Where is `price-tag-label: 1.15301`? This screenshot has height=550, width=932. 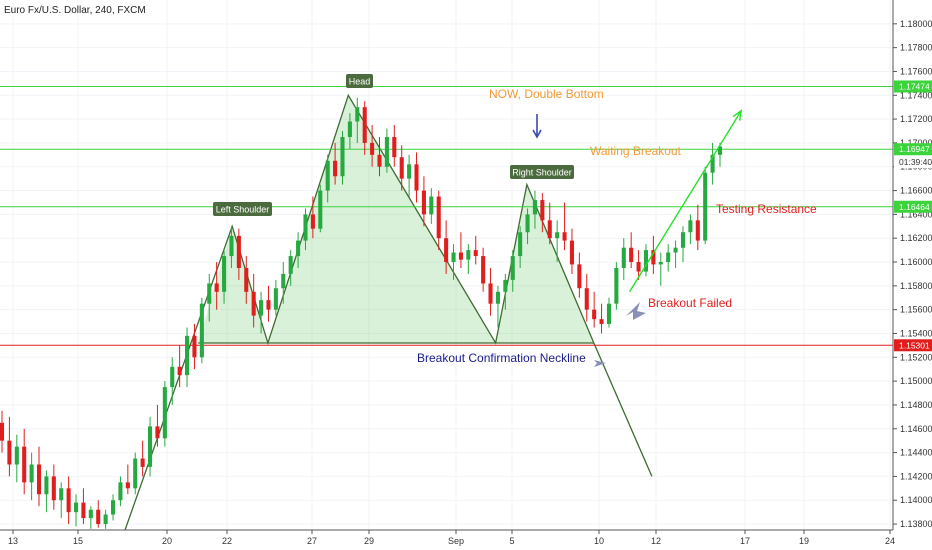 price-tag-label: 1.15301 is located at coordinates (914, 345).